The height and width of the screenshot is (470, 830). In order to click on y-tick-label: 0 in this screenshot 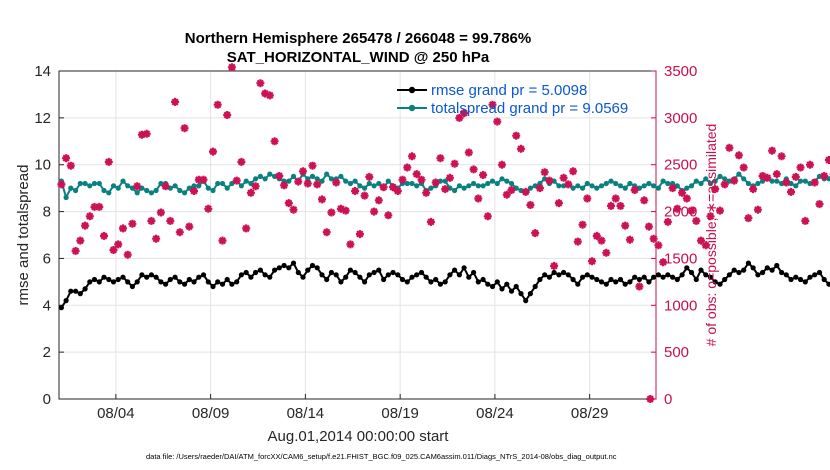, I will do `click(47, 399)`.